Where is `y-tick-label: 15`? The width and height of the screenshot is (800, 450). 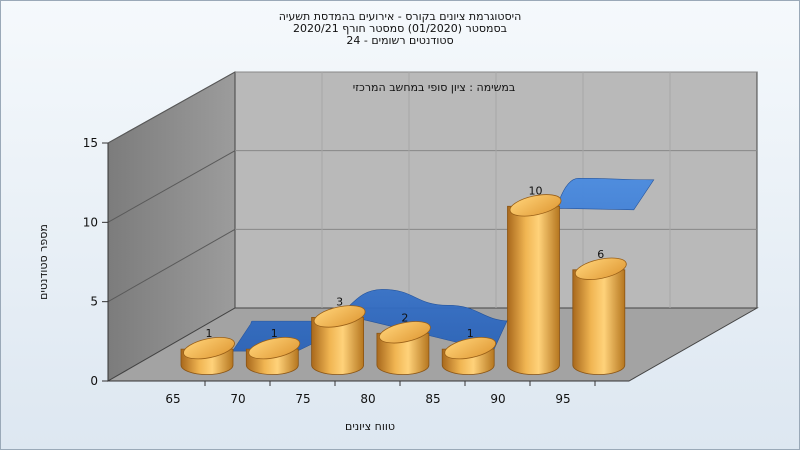
y-tick-label: 15 is located at coordinates (90, 143).